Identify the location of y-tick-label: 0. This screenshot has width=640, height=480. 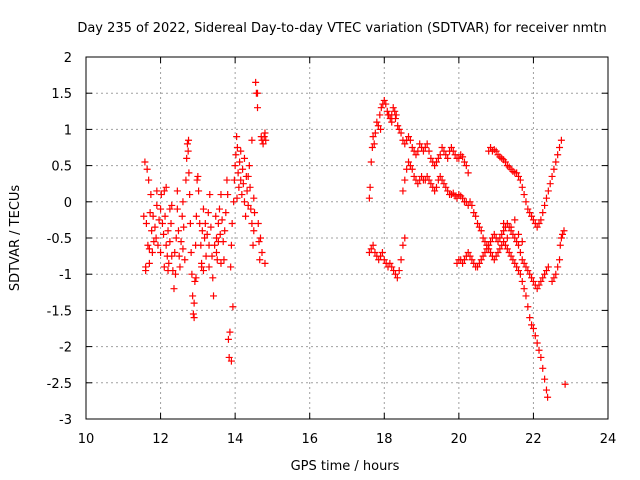
(68, 203).